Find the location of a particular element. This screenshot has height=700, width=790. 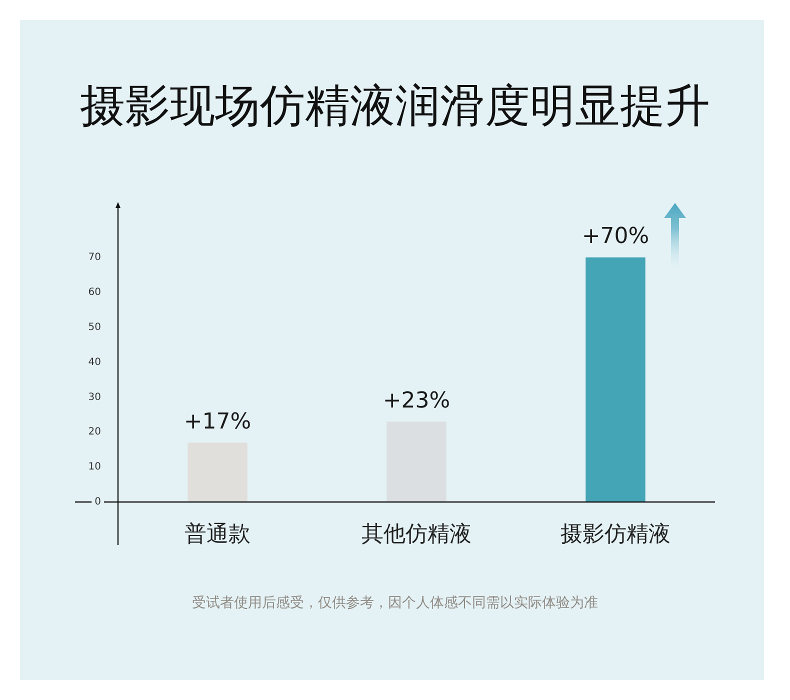

y-tick-label: 30 is located at coordinates (94, 397).